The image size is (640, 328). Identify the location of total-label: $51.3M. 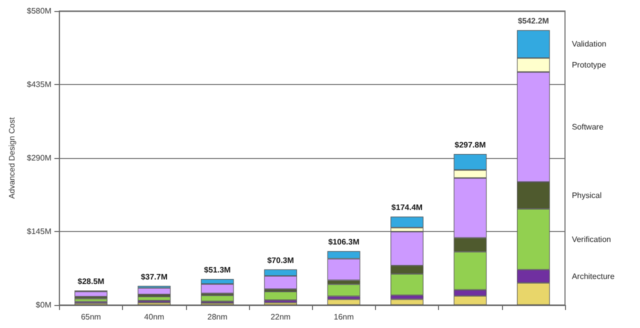
(218, 269).